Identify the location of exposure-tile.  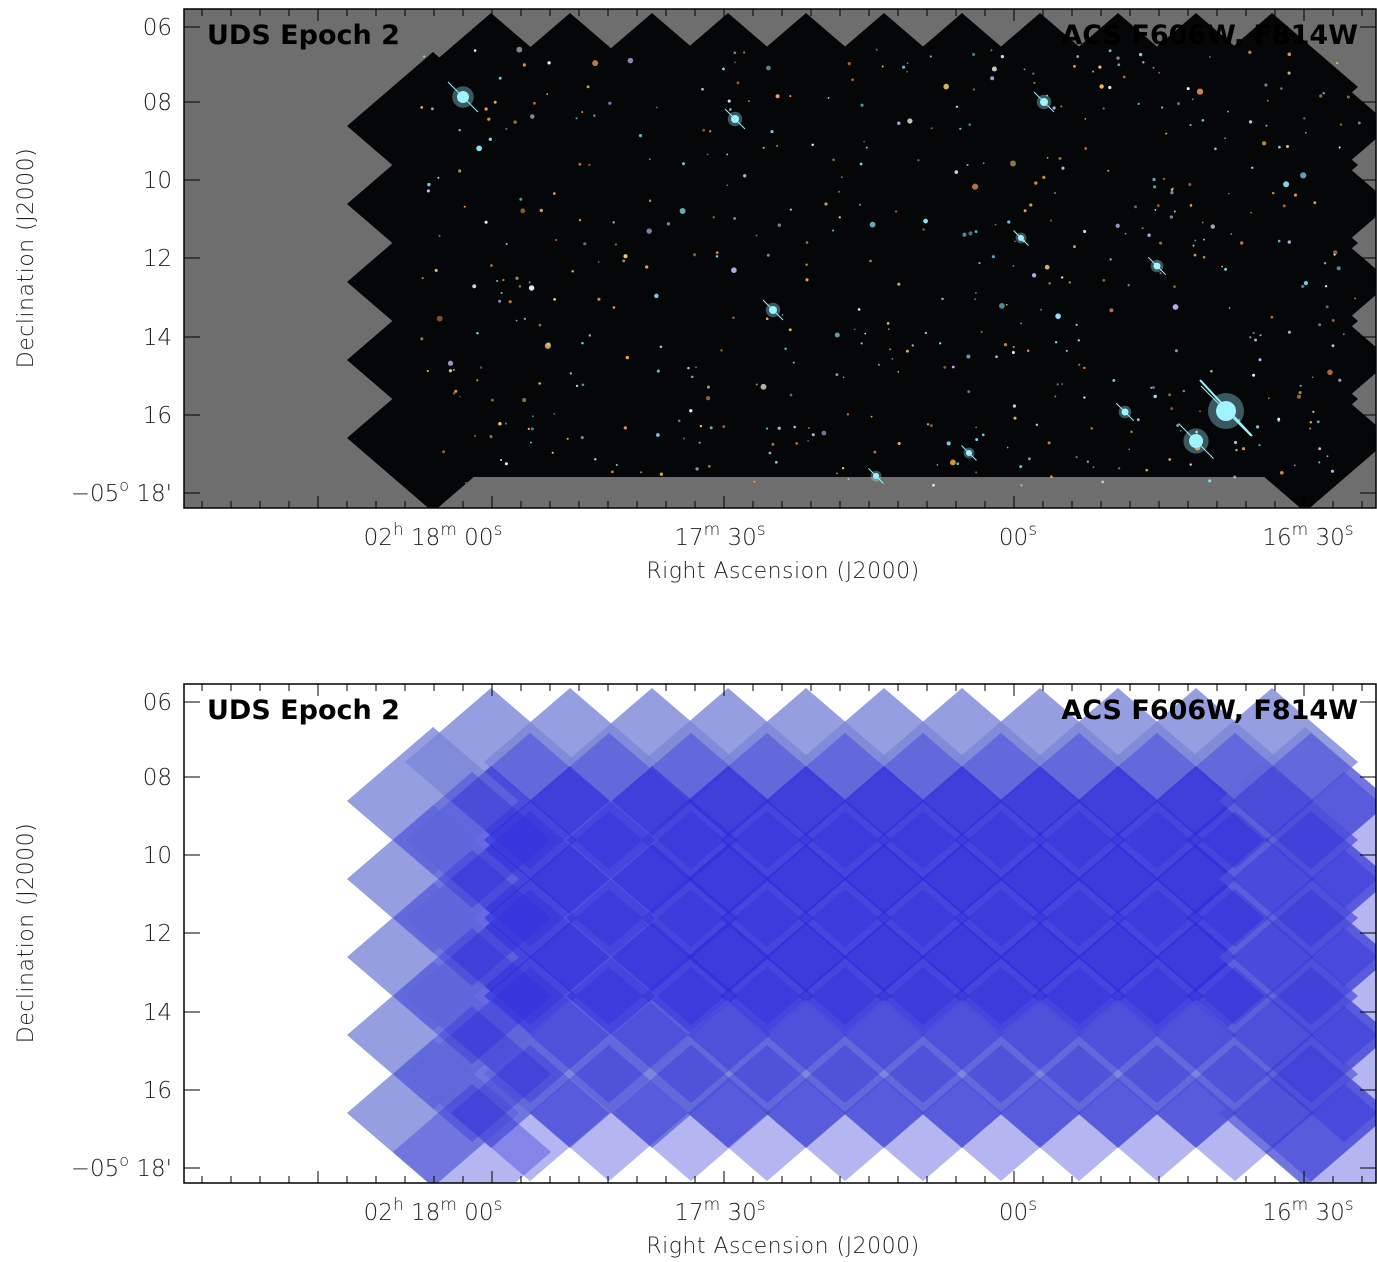
(433, 1035).